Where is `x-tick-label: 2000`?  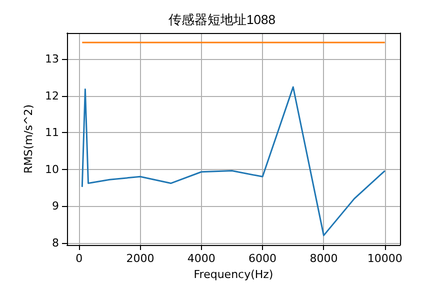
x-tick-label: 2000 is located at coordinates (140, 258).